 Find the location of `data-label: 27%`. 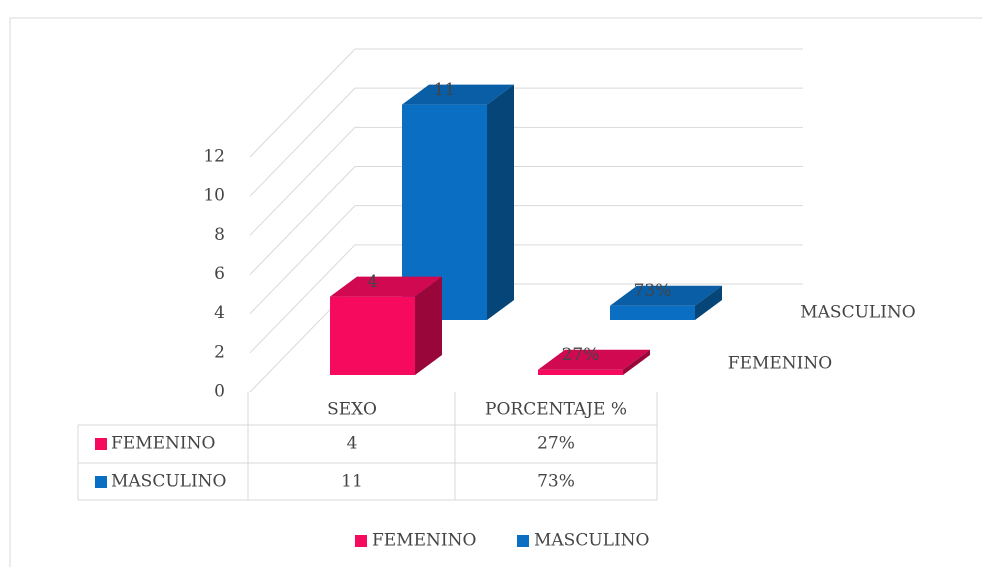

data-label: 27% is located at coordinates (581, 355).